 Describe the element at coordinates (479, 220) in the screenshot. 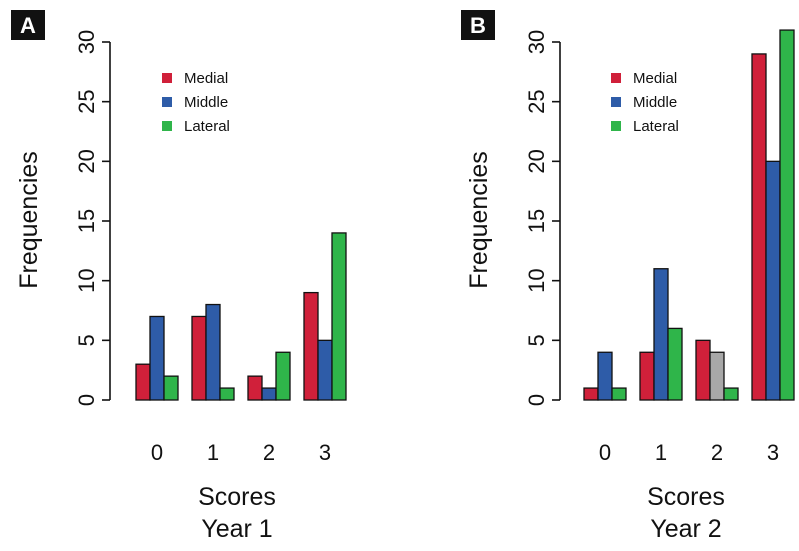

I see `panel-b-y-axis-title: Frequencies` at that location.